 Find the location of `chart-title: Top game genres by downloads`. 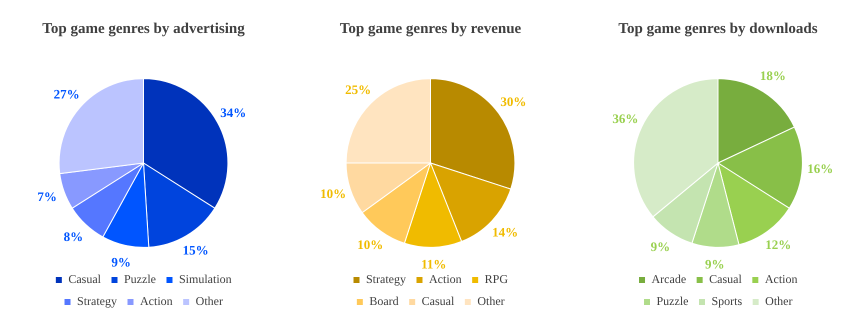

chart-title: Top game genres by downloads is located at coordinates (718, 28).